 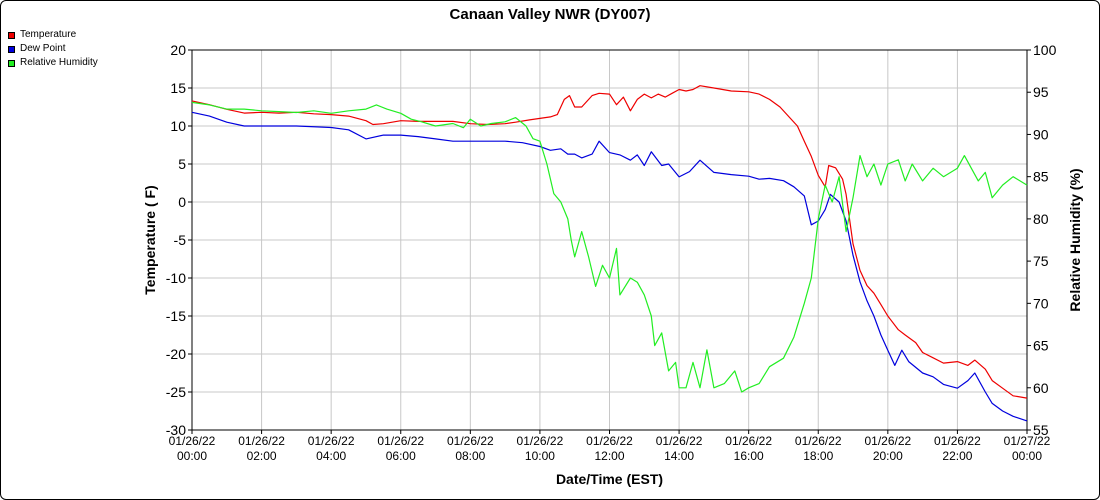 What do you see at coordinates (609, 456) in the screenshot?
I see `x-tick-time: 12:00` at bounding box center [609, 456].